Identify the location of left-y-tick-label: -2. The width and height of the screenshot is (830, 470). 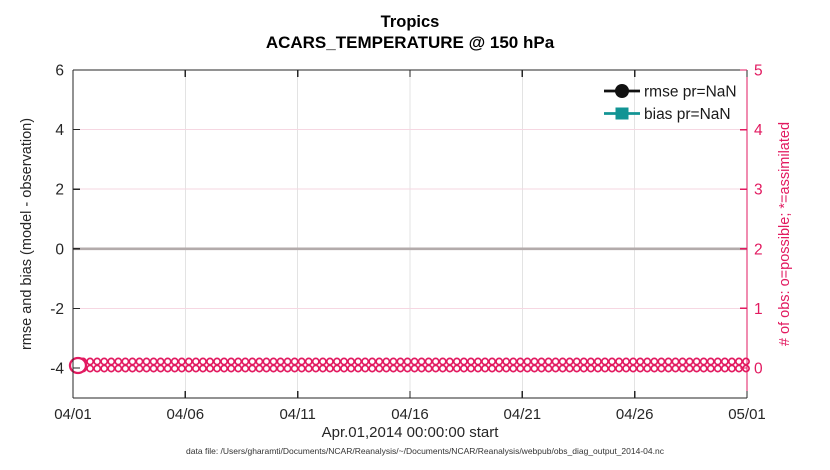
(57, 309).